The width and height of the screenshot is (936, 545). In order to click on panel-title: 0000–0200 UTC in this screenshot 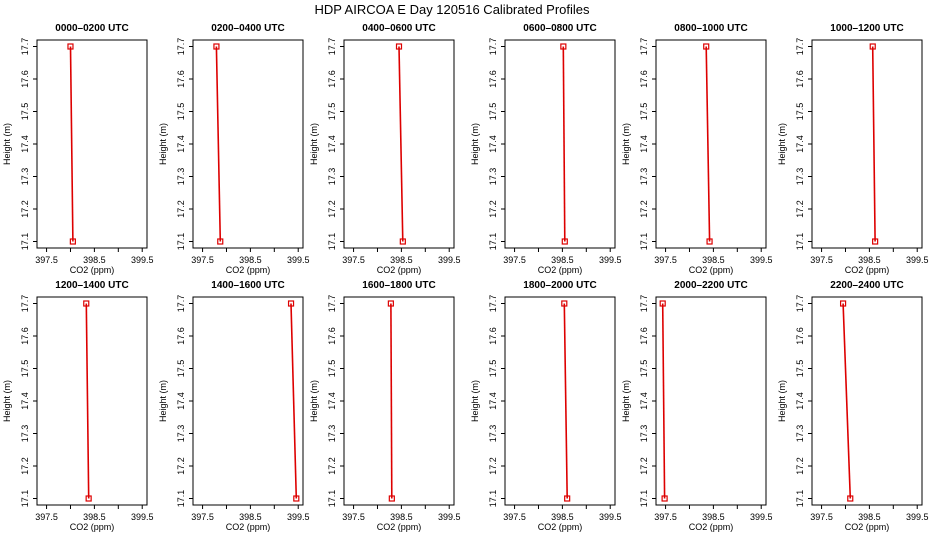, I will do `click(91, 28)`.